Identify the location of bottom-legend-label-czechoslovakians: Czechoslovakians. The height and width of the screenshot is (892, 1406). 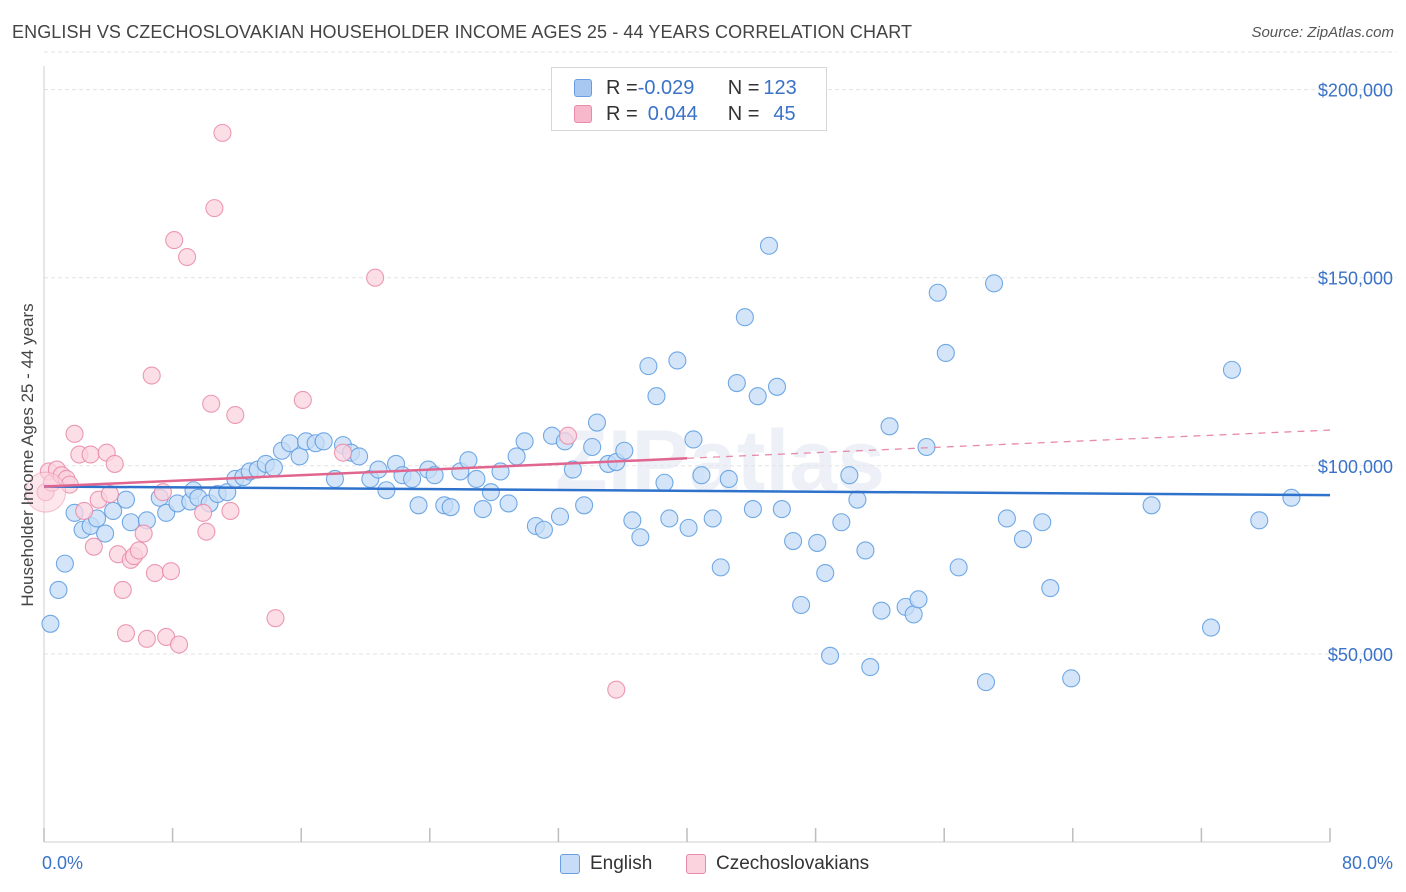
(793, 863).